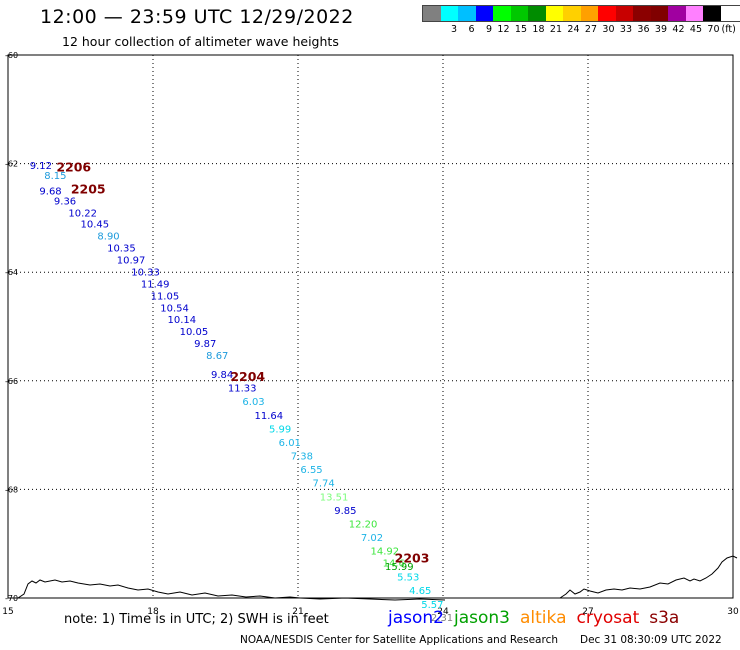 Image resolution: width=740 pixels, height=650 pixels. What do you see at coordinates (194, 332) in the screenshot?
I see `wave-height-value: 10.05` at bounding box center [194, 332].